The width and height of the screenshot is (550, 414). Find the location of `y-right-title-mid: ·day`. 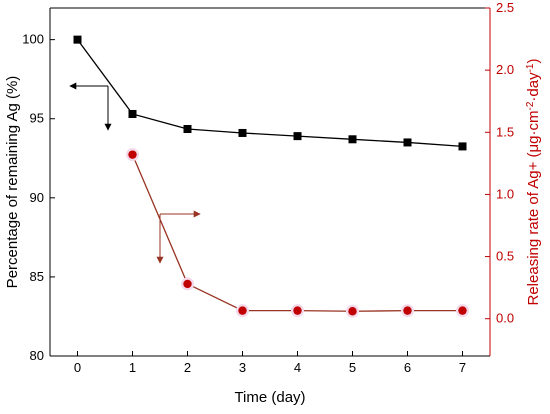

y-right-title-mid: ·day is located at coordinates (533, 87).